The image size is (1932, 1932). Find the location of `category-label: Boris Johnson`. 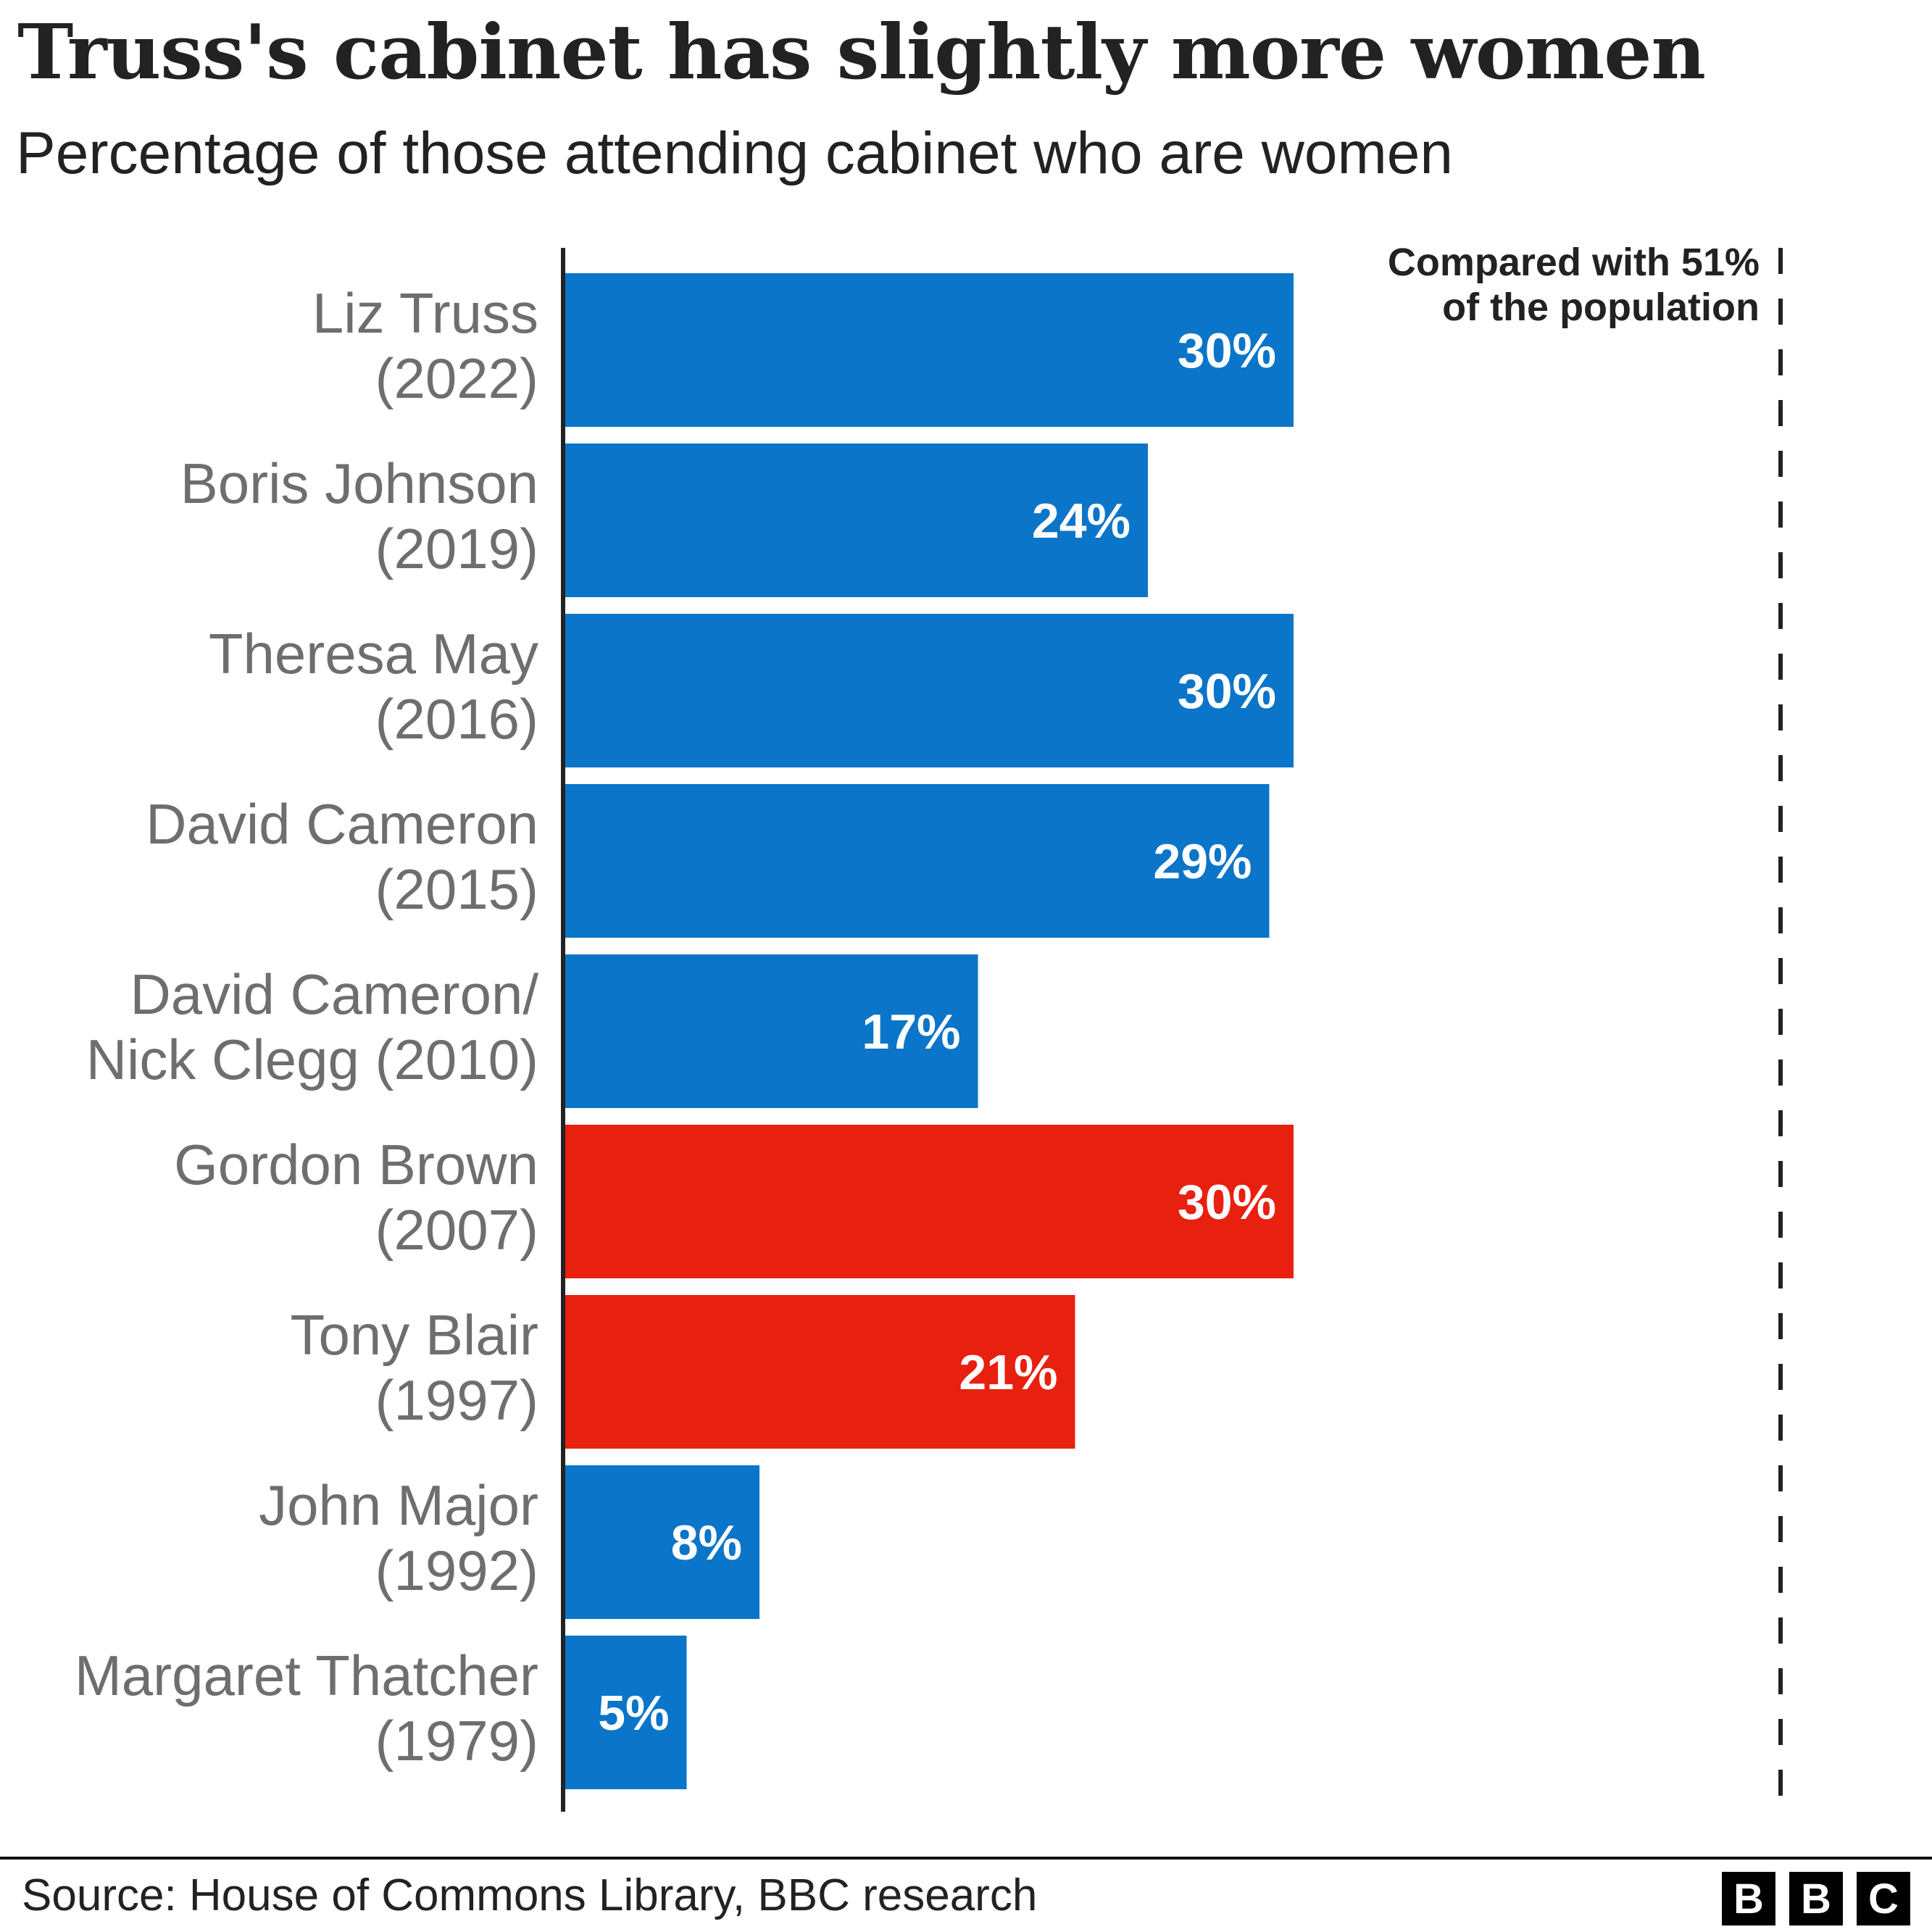

category-label: Boris Johnson is located at coordinates (359, 483).